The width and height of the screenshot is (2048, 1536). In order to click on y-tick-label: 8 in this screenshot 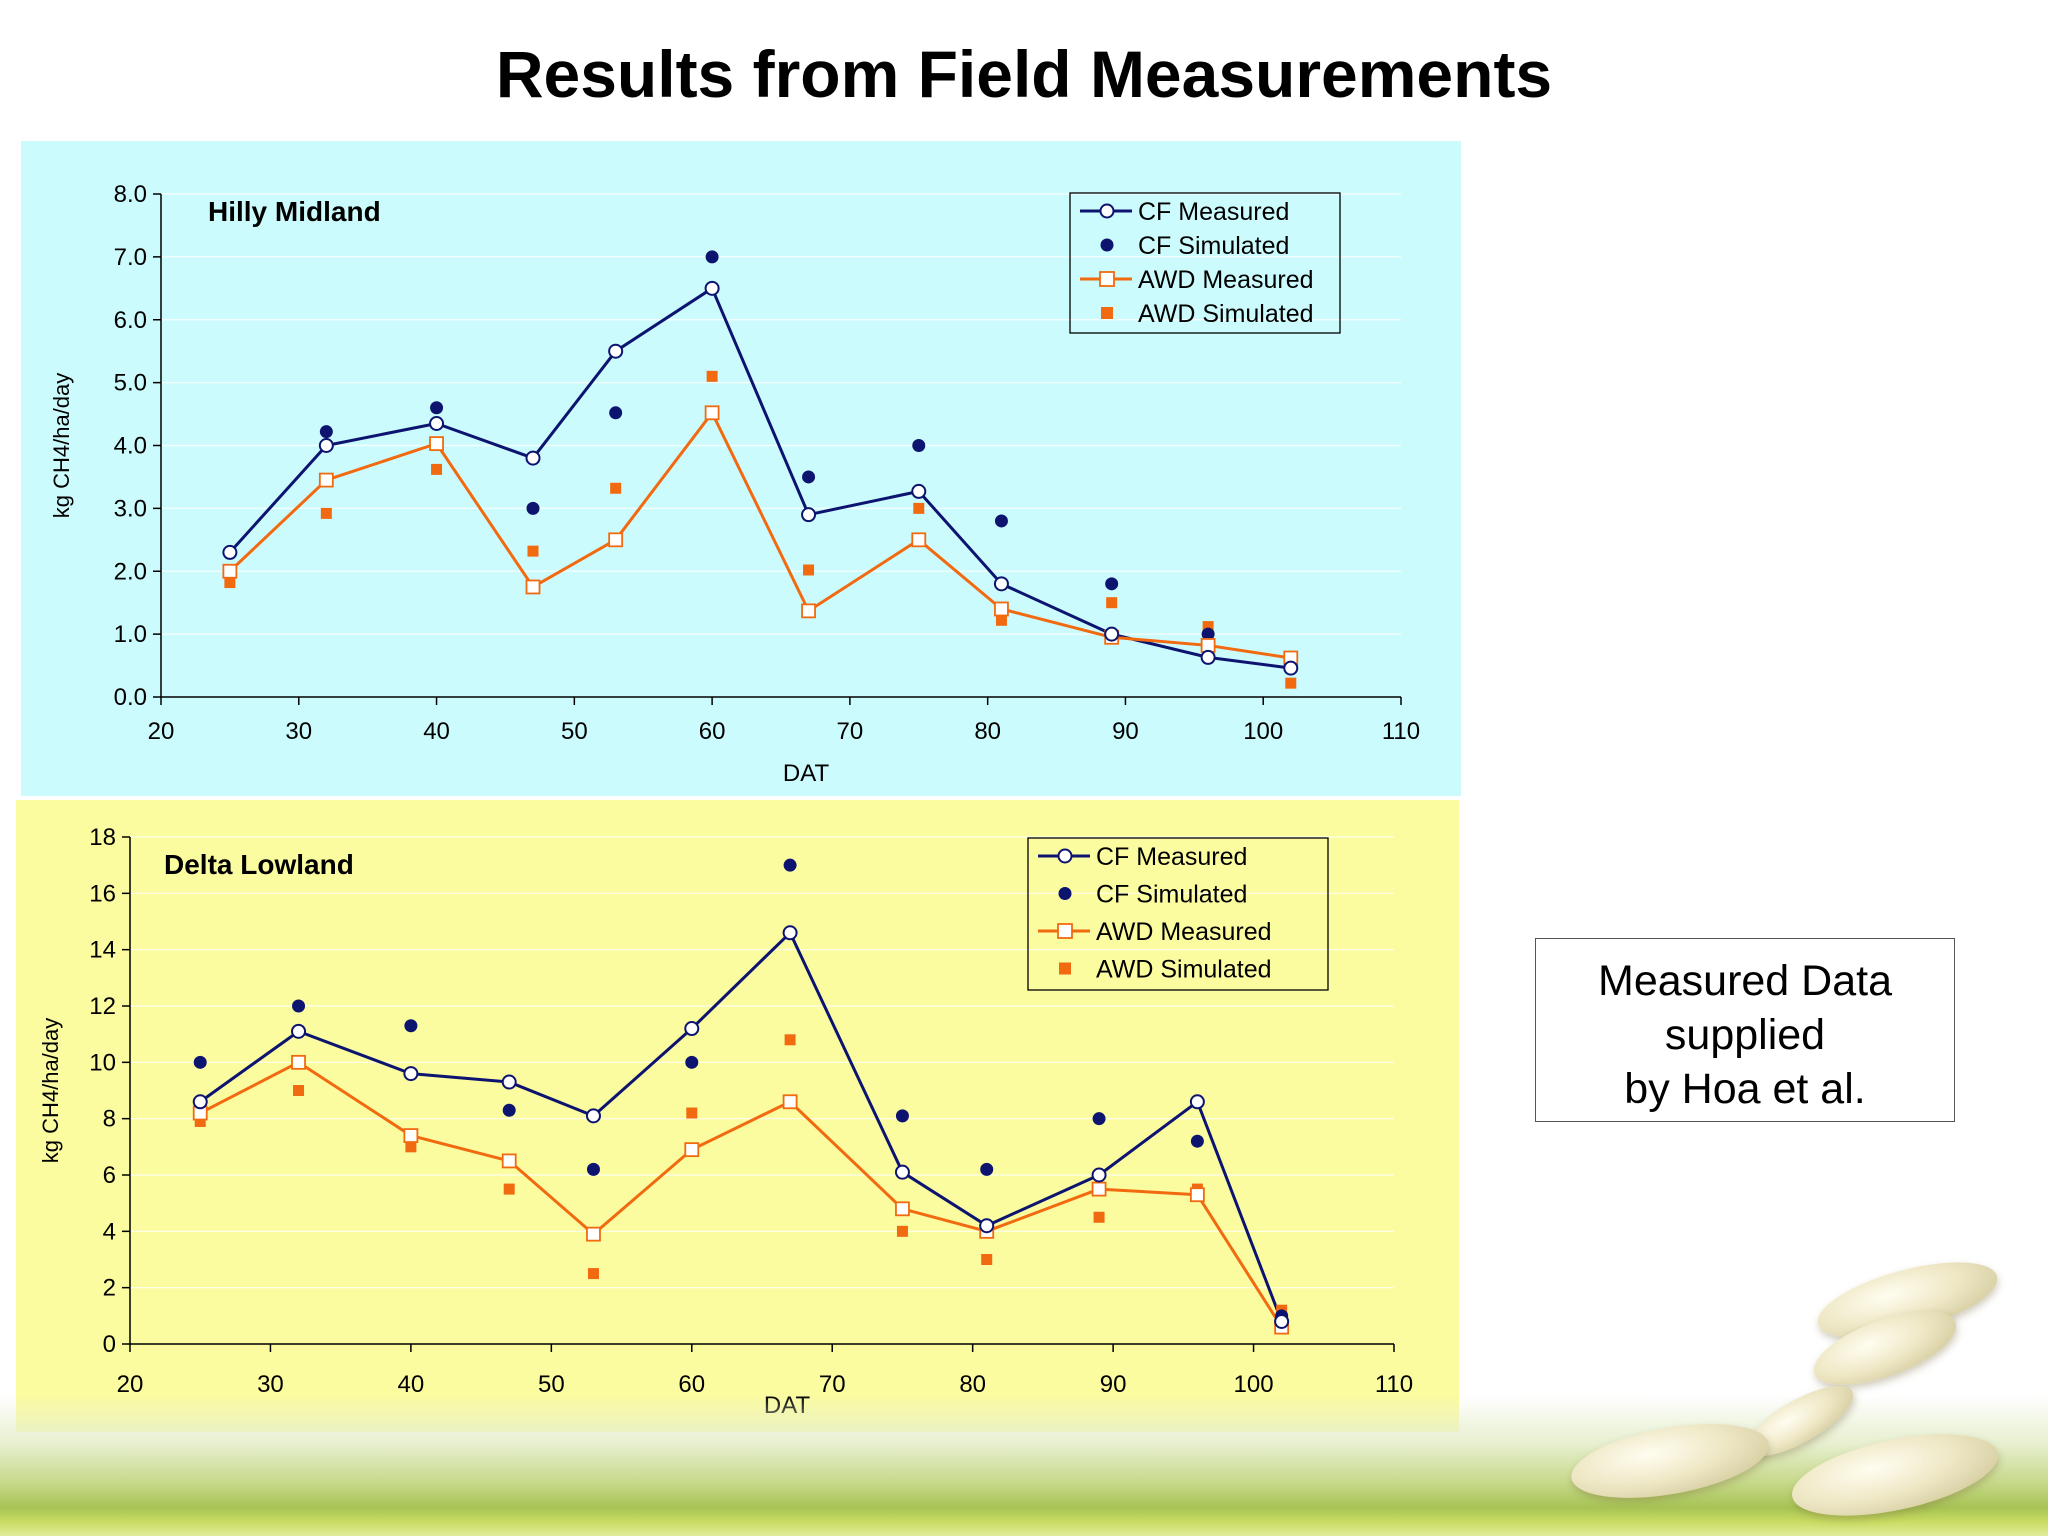, I will do `click(109, 1119)`.